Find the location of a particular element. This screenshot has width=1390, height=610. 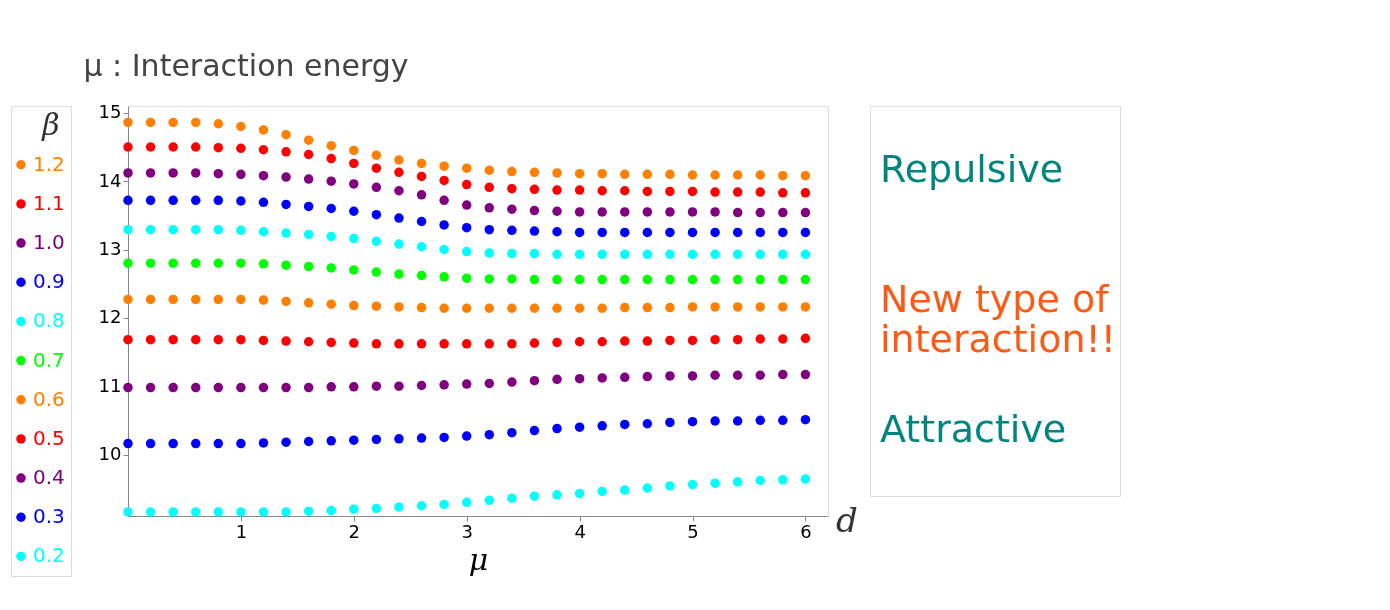

legend-label: 0.6 is located at coordinates (49, 398).